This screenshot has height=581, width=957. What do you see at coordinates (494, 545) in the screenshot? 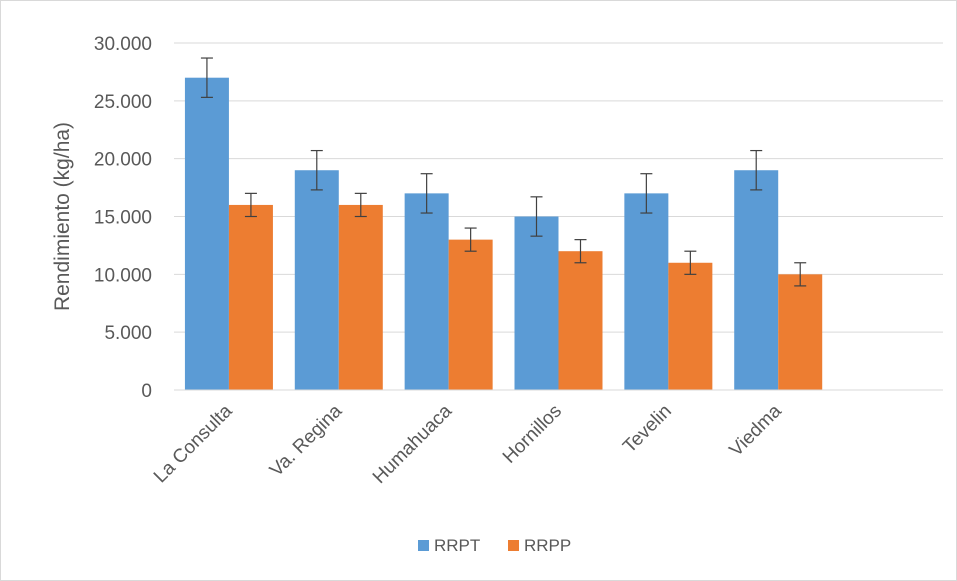
I see `legend: RRPT RRPP` at bounding box center [494, 545].